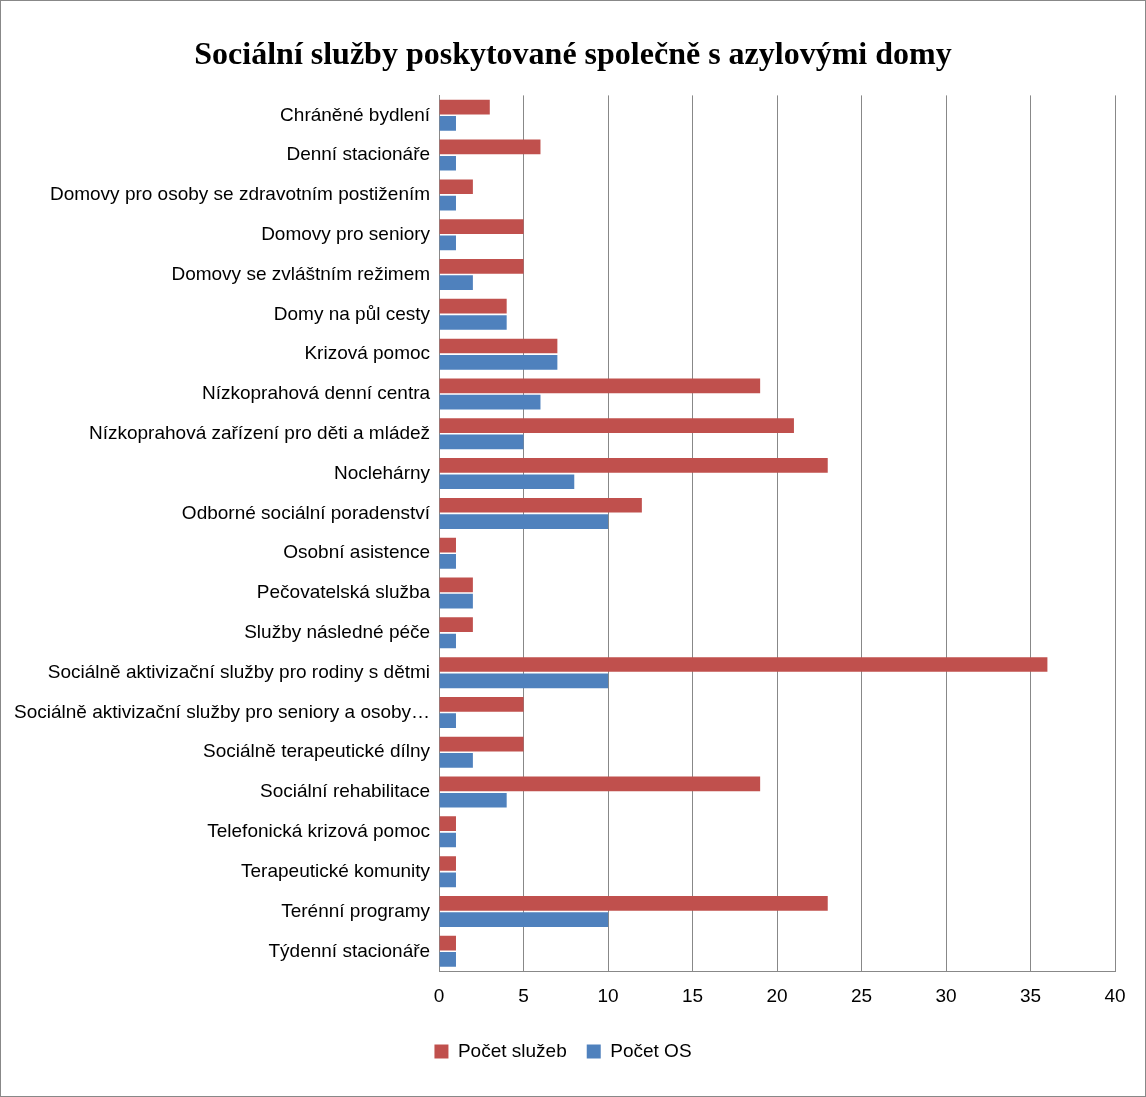 The width and height of the screenshot is (1146, 1097). What do you see at coordinates (357, 552) in the screenshot?
I see `y-tick-label: Osobní asistence` at bounding box center [357, 552].